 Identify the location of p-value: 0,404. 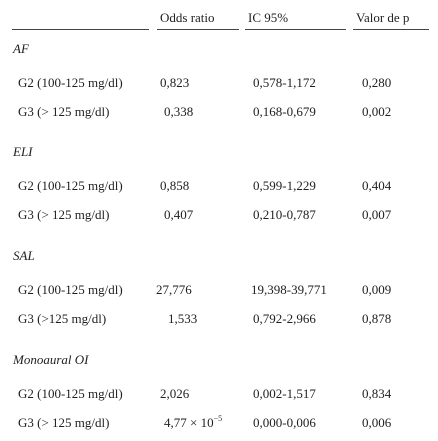
(377, 185).